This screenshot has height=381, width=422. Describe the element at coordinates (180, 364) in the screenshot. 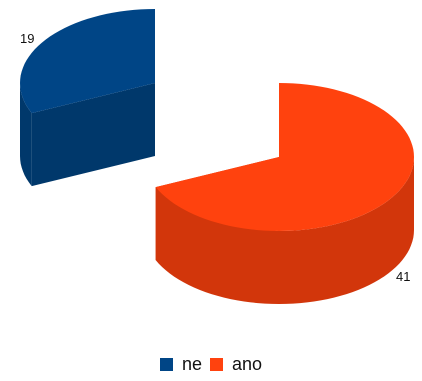

I see `legend-entry-ne: ne` at that location.